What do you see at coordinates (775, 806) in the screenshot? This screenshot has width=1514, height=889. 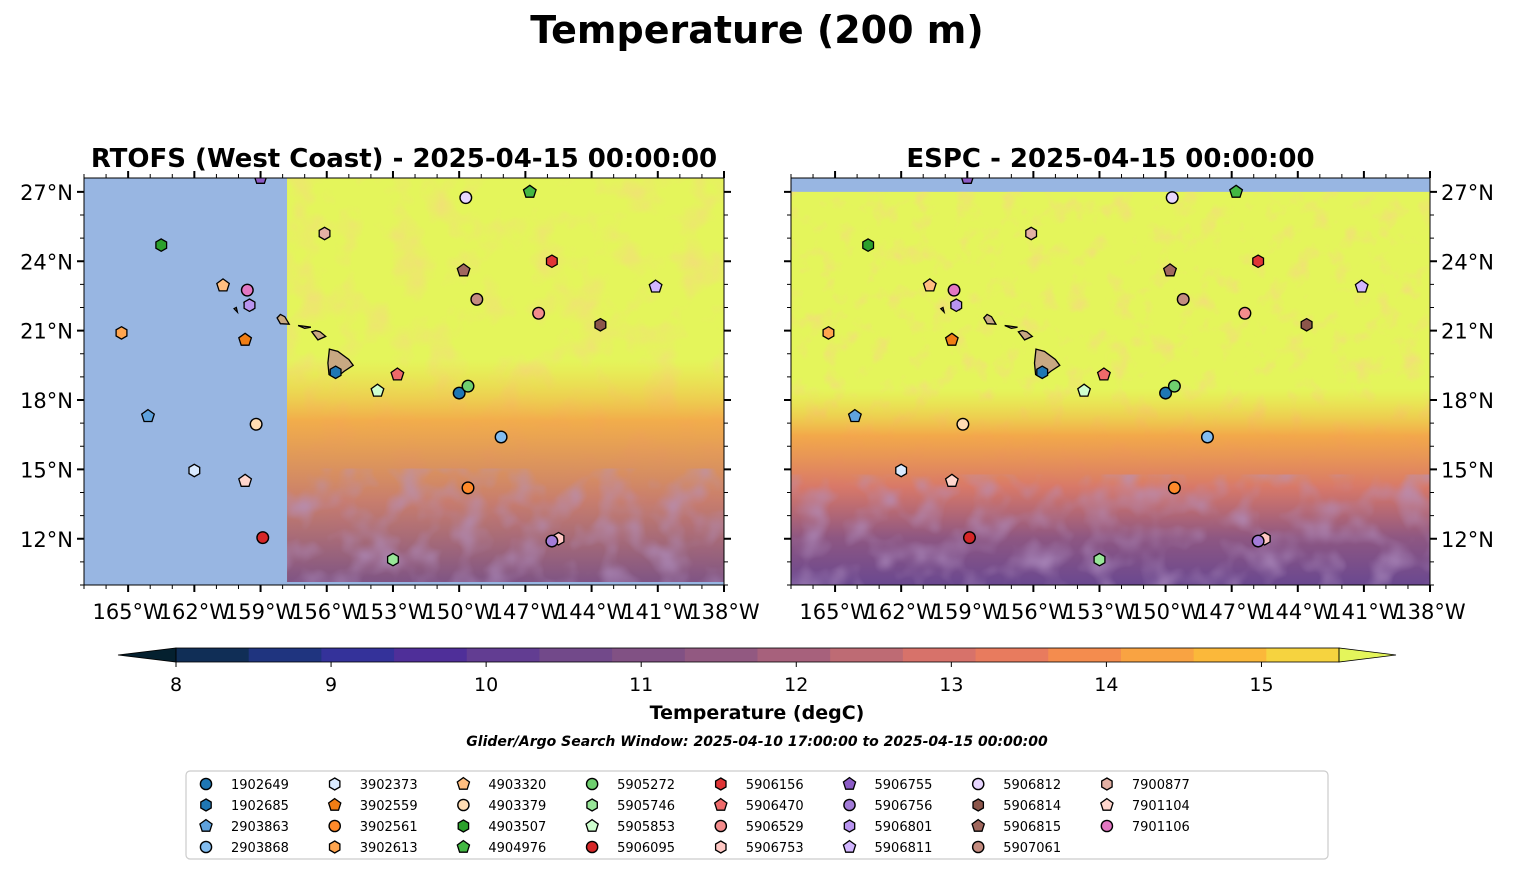 I see `legend-label-5906470: 5906470` at bounding box center [775, 806].